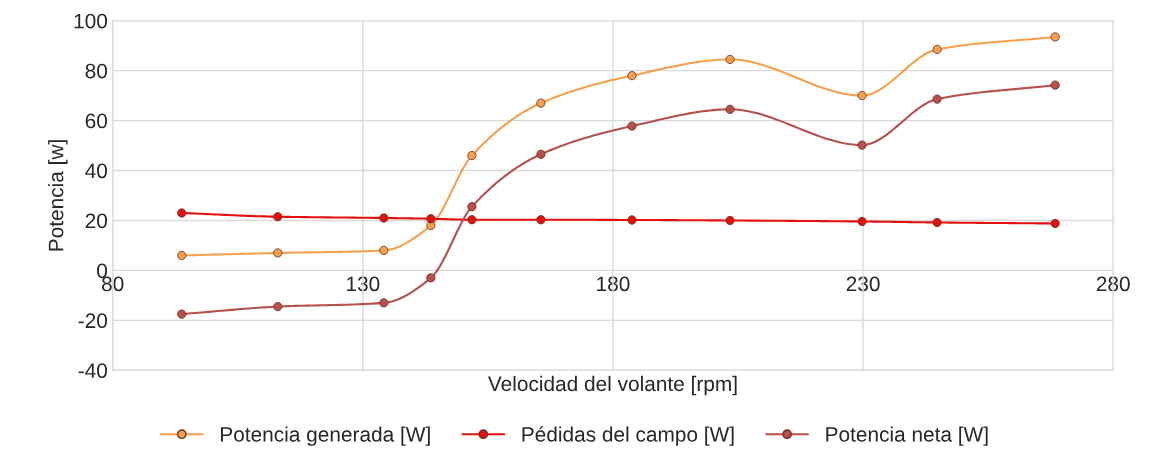  What do you see at coordinates (907, 436) in the screenshot?
I see `legend-label: Potencia neta [W]` at bounding box center [907, 436].